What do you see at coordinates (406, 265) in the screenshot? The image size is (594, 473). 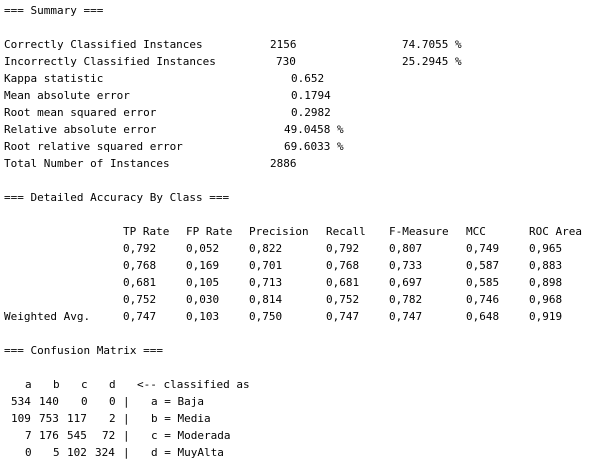 I see `accuracy-cell: 0,733` at bounding box center [406, 265].